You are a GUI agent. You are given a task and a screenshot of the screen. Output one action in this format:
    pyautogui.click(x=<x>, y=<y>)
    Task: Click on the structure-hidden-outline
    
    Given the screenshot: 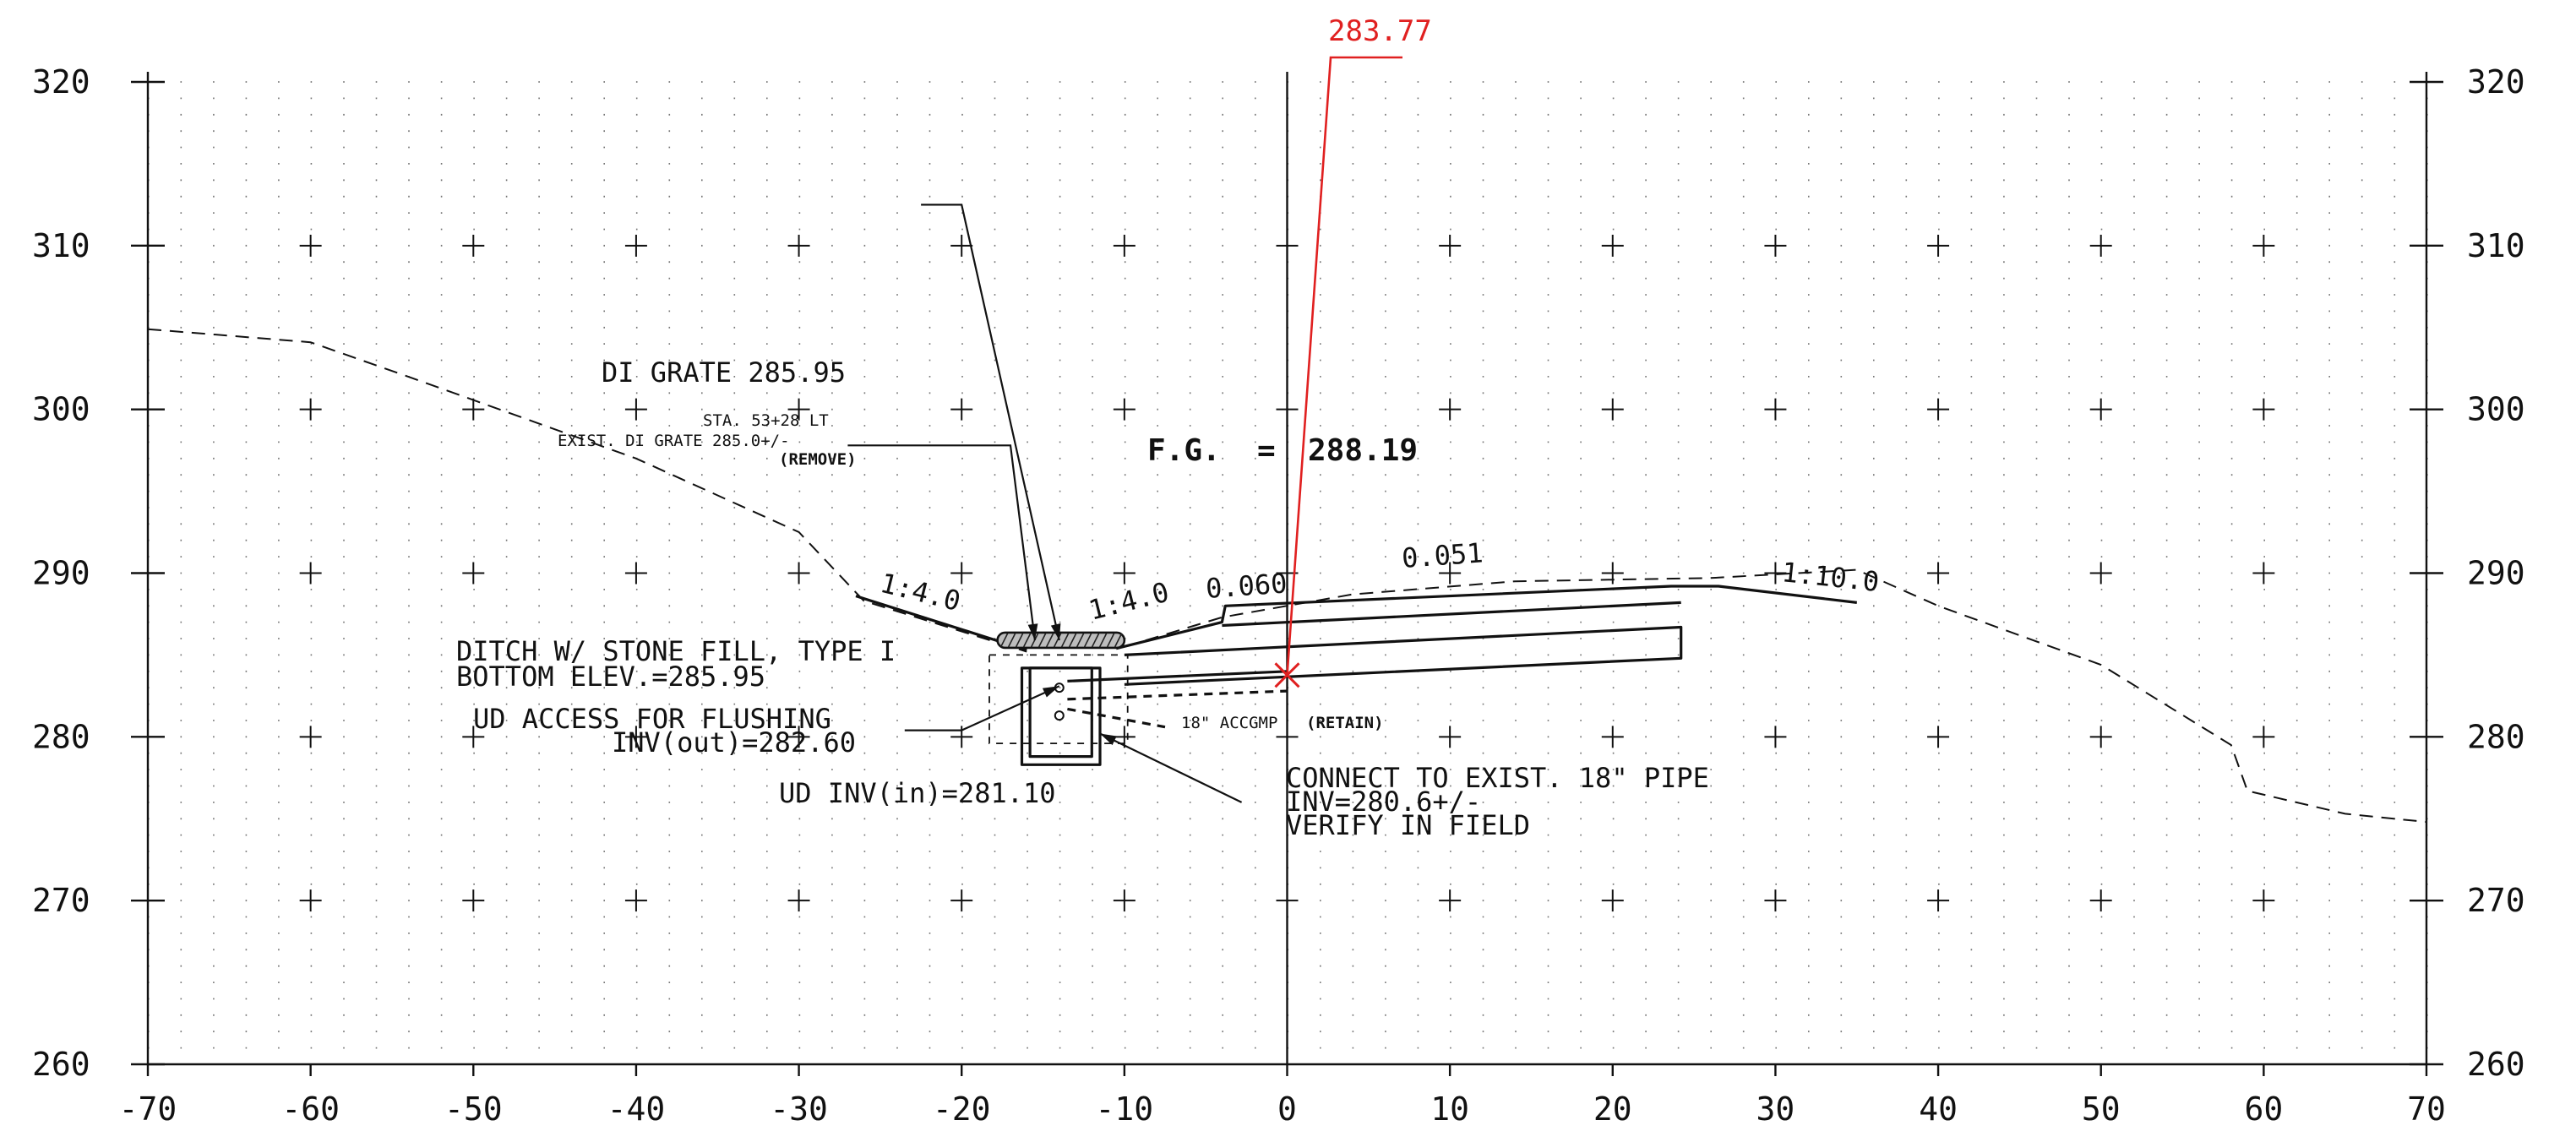 What is the action you would take?
    pyautogui.click(x=1058, y=699)
    